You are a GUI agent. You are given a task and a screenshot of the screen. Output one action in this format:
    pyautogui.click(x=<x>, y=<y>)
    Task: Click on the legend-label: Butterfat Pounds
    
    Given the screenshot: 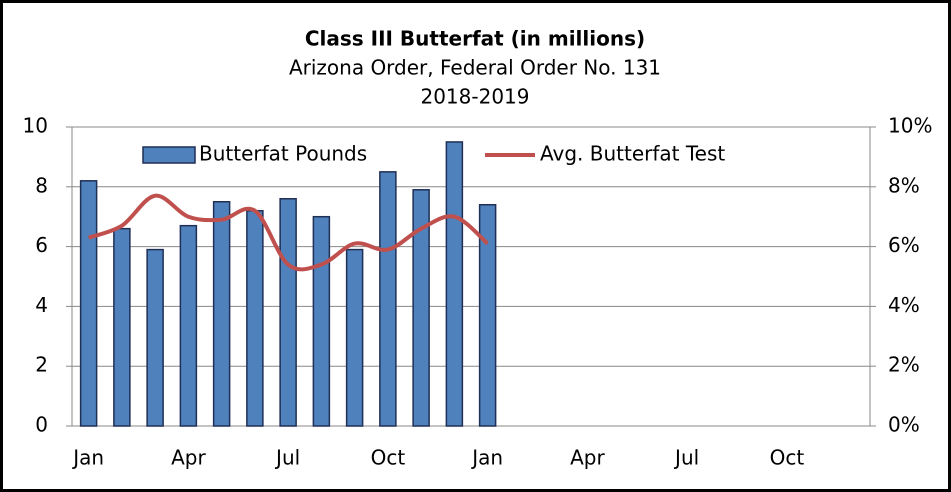 What is the action you would take?
    pyautogui.click(x=283, y=154)
    